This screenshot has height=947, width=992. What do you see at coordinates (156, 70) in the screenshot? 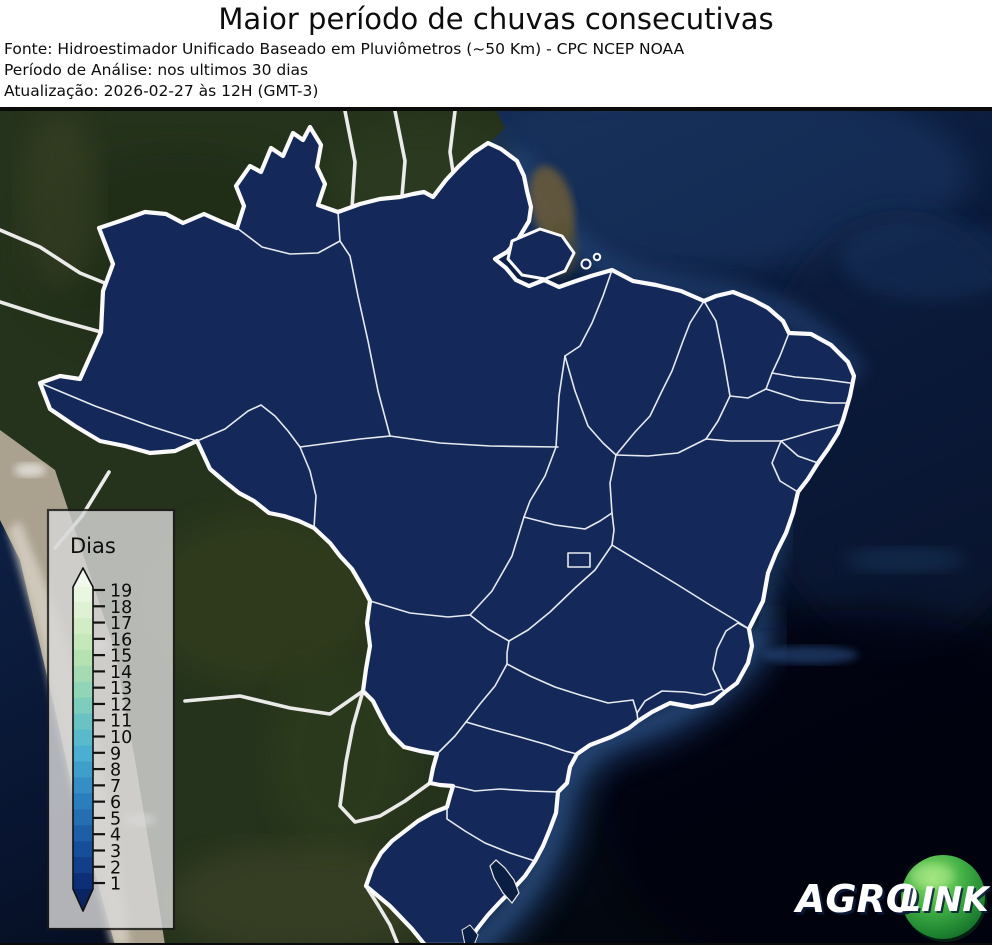
I see `period-line: Período de Análise: nos ultimos 30 dias` at bounding box center [156, 70].